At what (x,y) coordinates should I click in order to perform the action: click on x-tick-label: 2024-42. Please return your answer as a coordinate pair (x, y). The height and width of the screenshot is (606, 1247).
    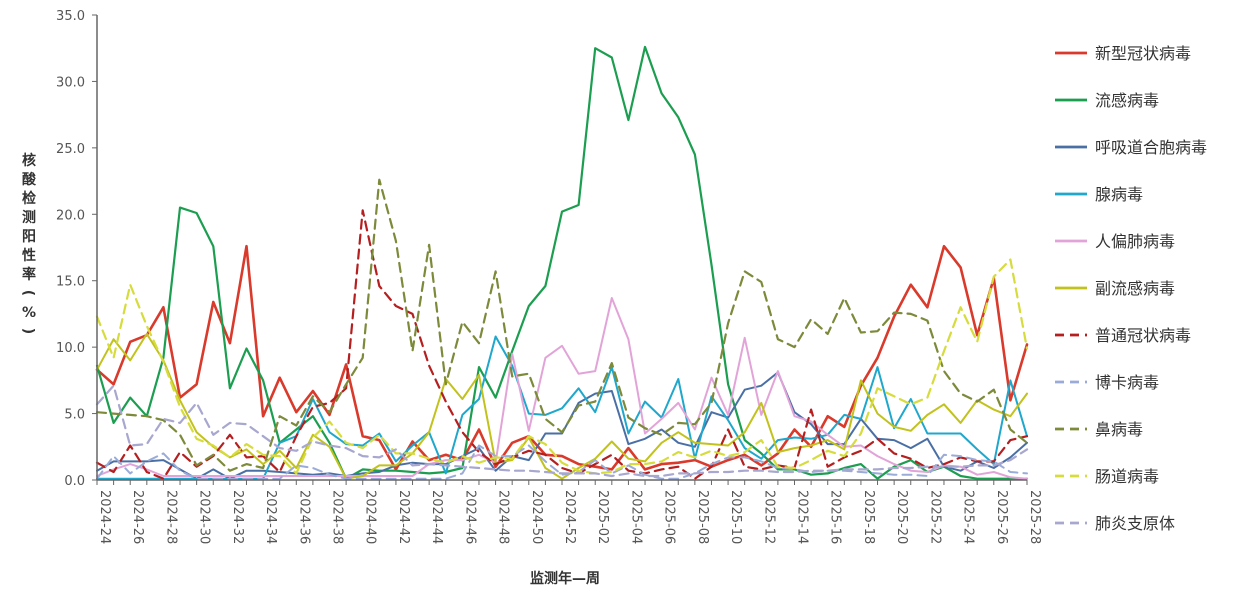
    Looking at the image, I should click on (403, 517).